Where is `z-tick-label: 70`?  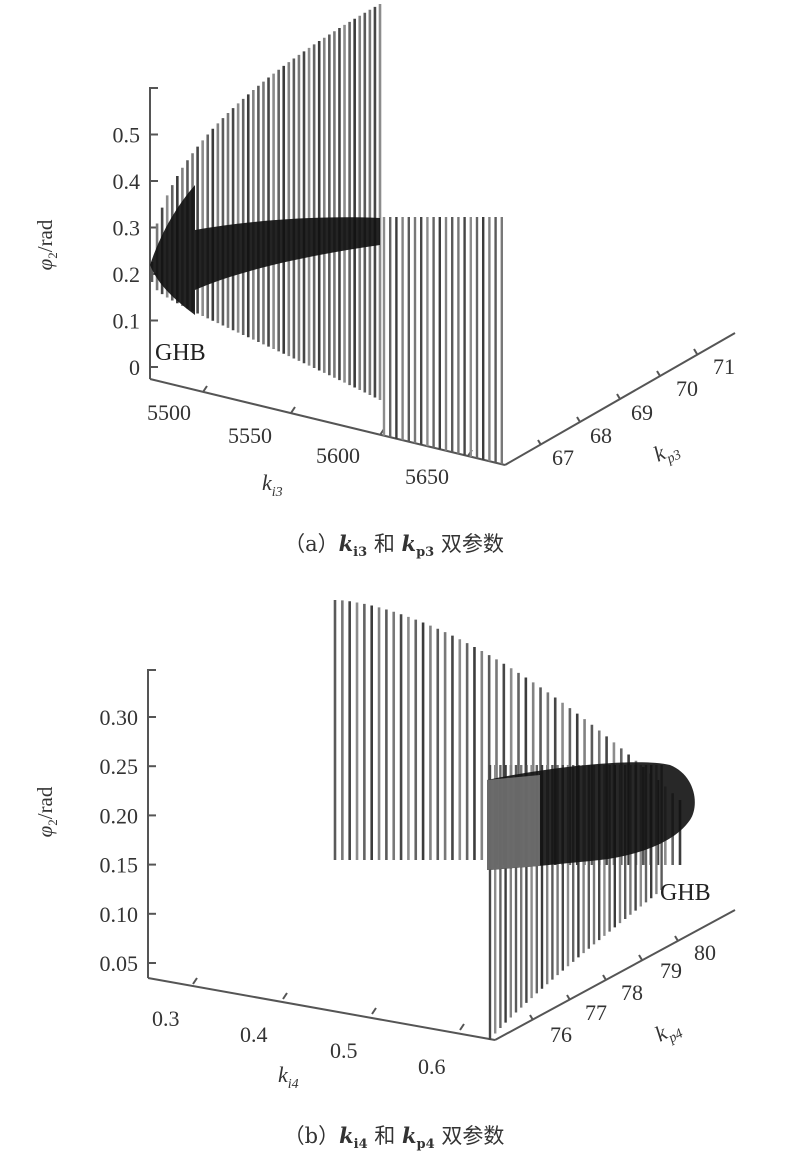 z-tick-label: 70 is located at coordinates (687, 388).